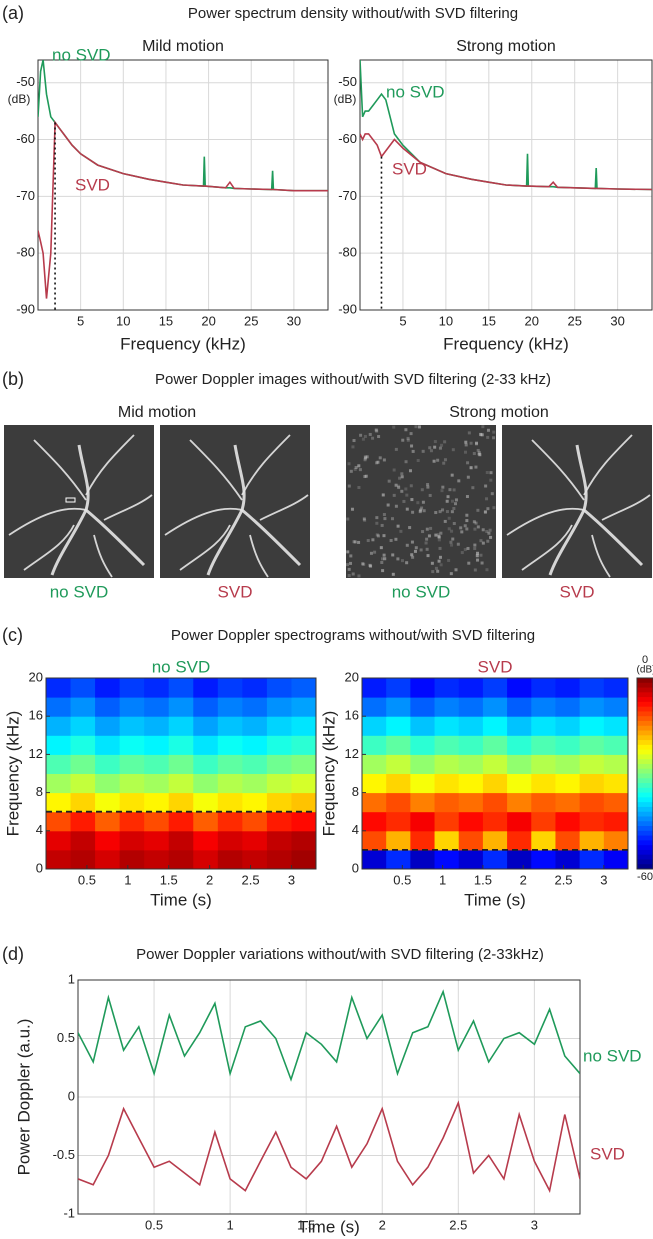 This screenshot has width=653, height=1239. Describe the element at coordinates (36, 715) in the screenshot. I see `y-tick-label: 16` at that location.